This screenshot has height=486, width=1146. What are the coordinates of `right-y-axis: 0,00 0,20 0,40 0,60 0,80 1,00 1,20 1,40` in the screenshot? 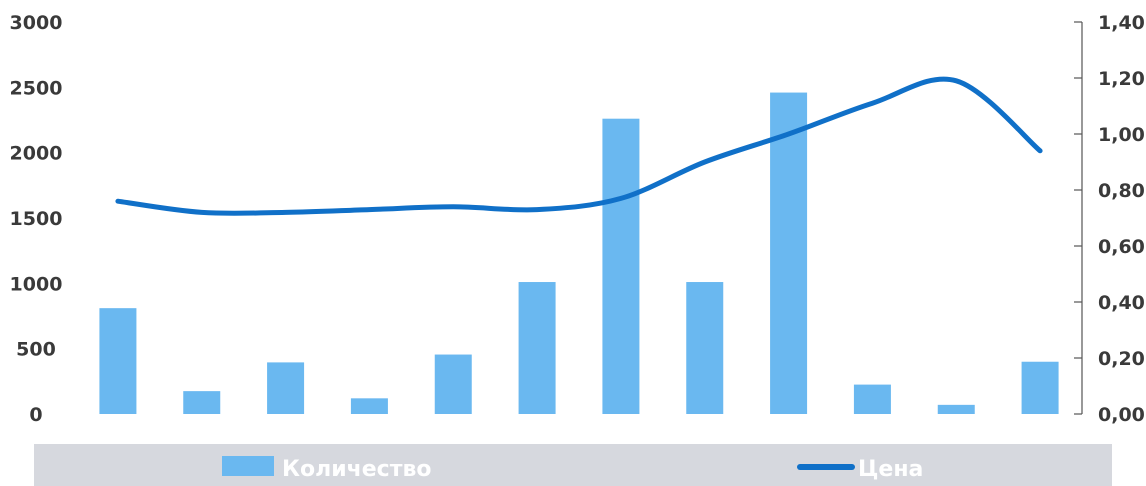 It's located at (1109, 219).